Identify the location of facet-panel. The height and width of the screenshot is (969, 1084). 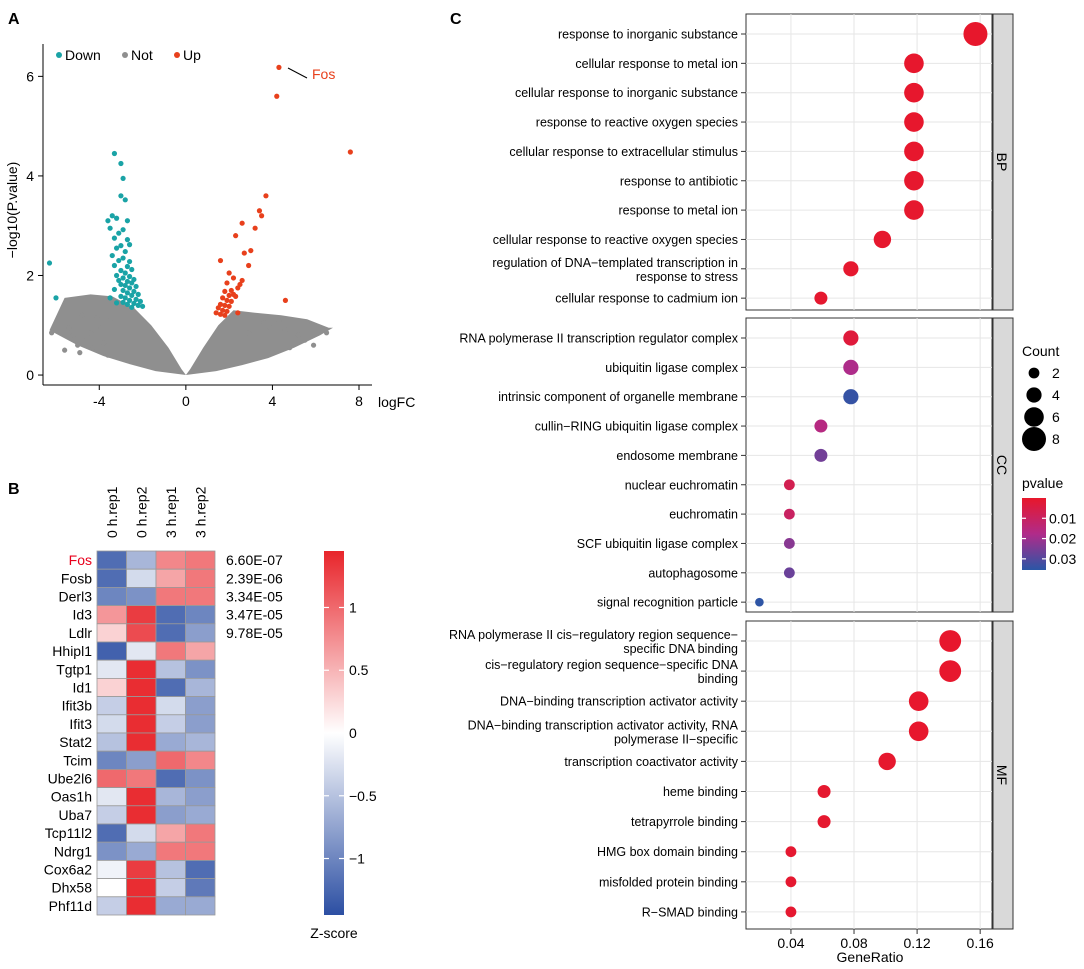
(869, 162).